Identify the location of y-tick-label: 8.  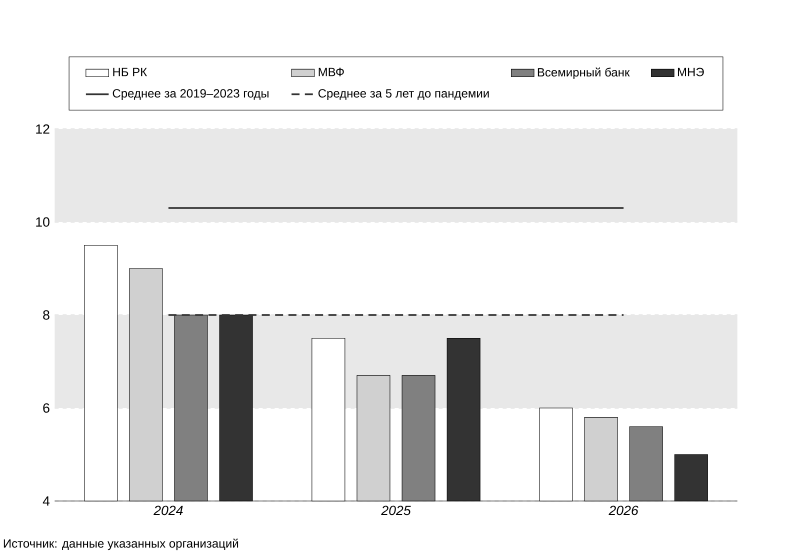
(46, 315).